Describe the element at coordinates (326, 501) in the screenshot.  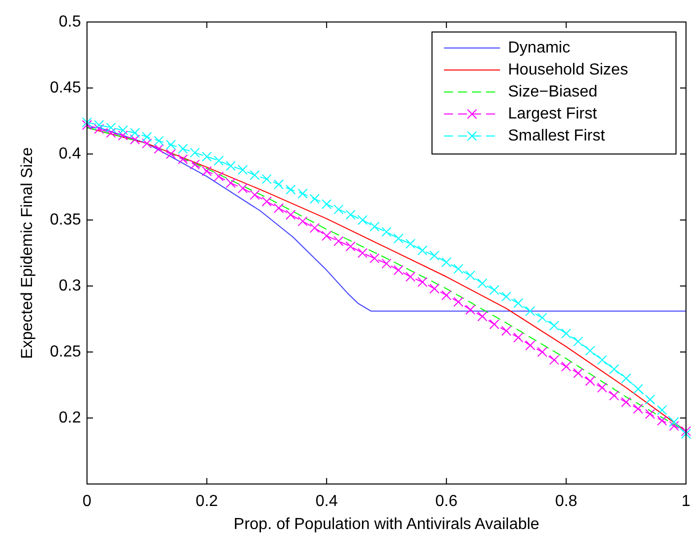
I see `x-tick-label: 0.4` at that location.